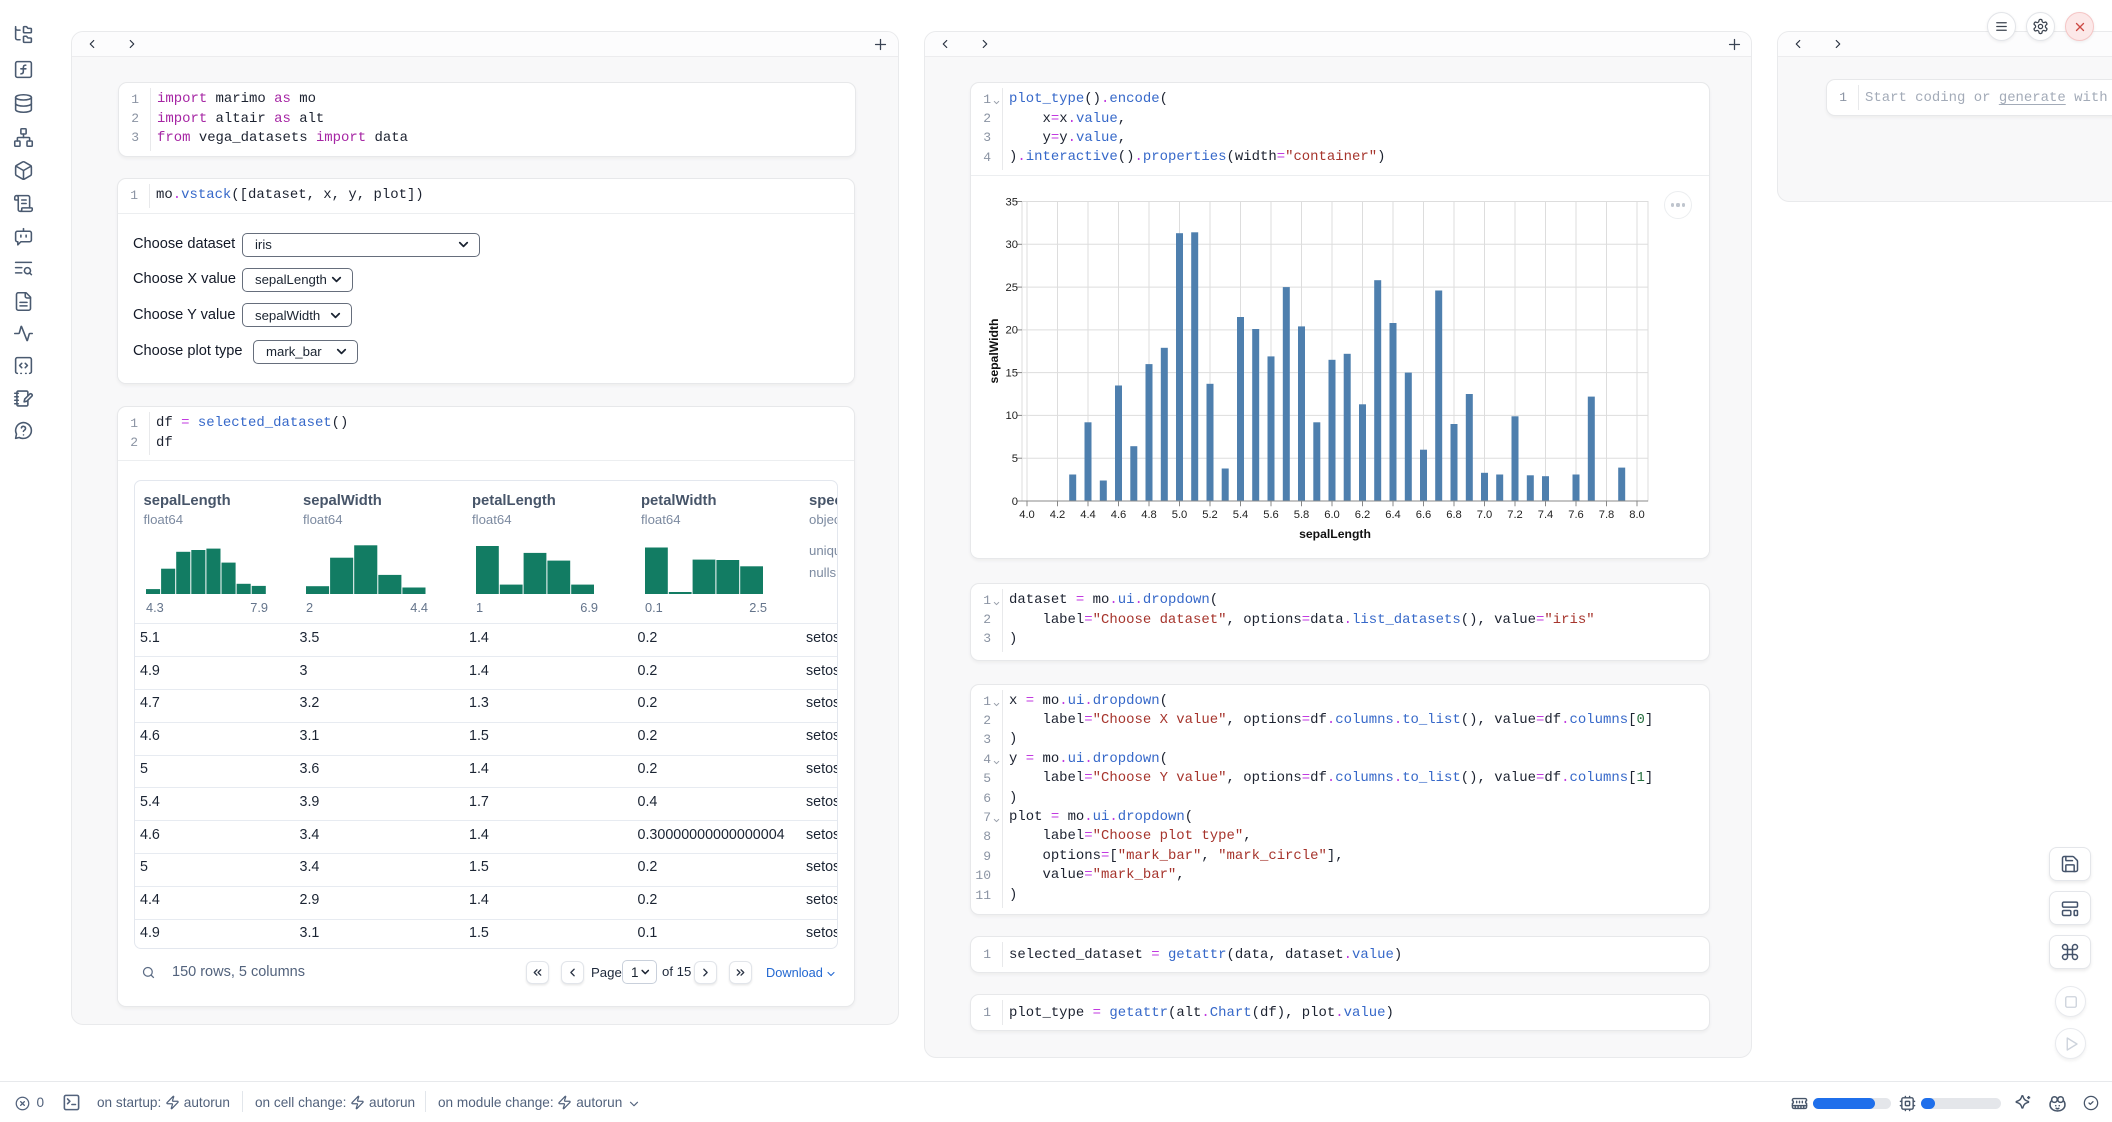 This screenshot has height=1122, width=2112. I want to click on svg-text: 4.2, so click(1058, 515).